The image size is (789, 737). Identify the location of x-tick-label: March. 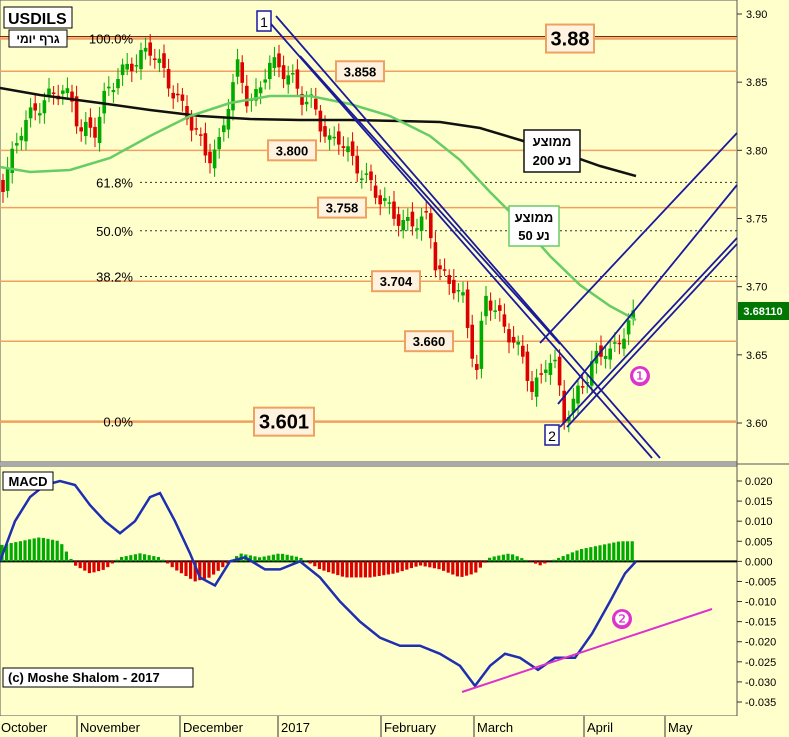
(495, 727).